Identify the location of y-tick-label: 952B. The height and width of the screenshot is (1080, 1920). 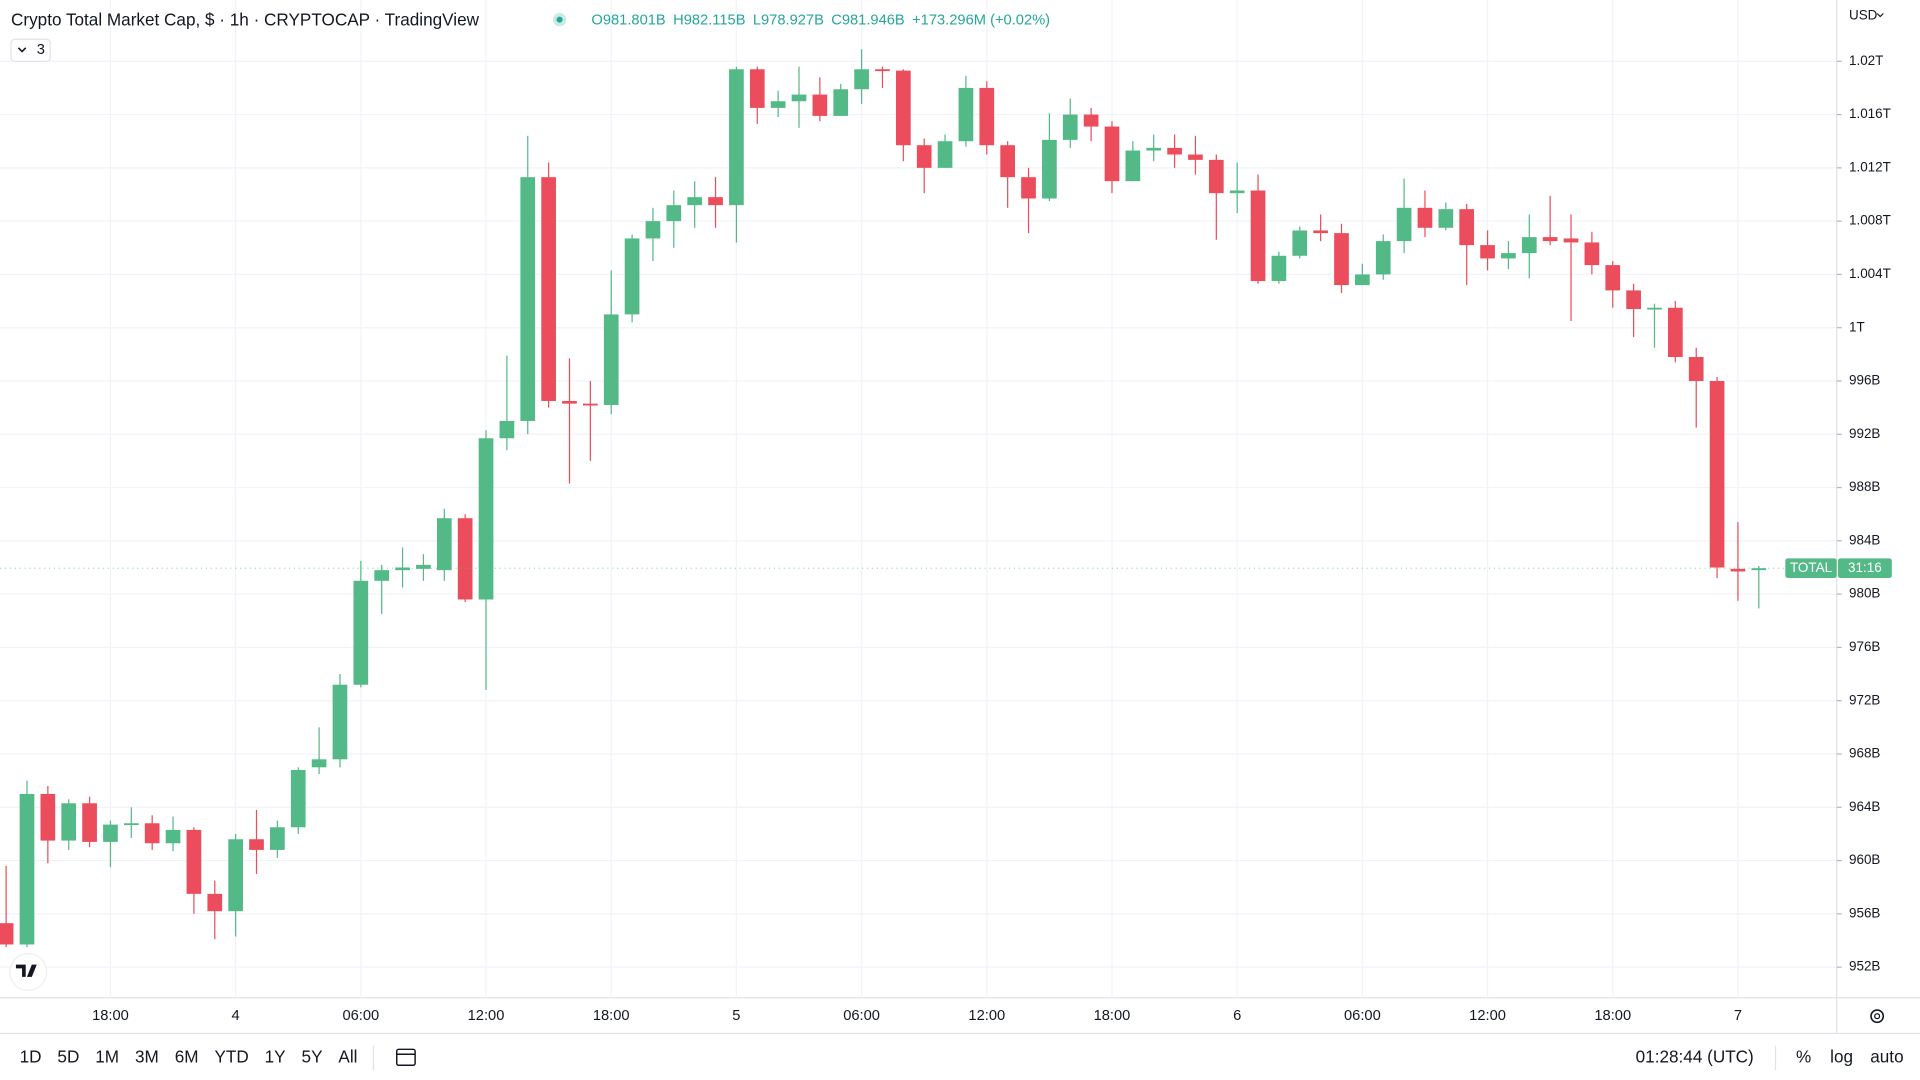
(1864, 966).